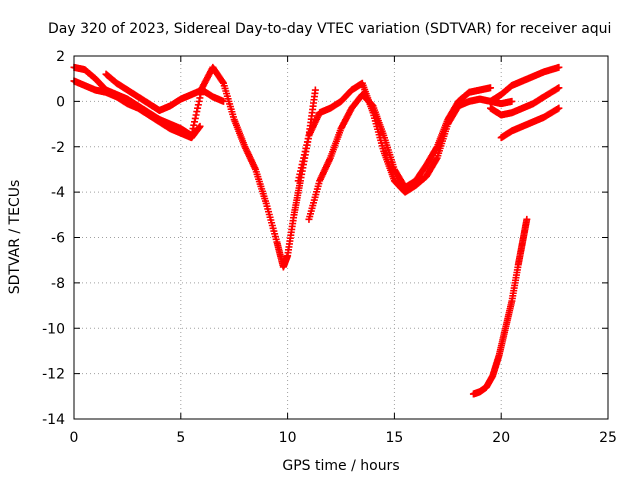 This screenshot has width=640, height=480. I want to click on y-tick-label: -2, so click(58, 148).